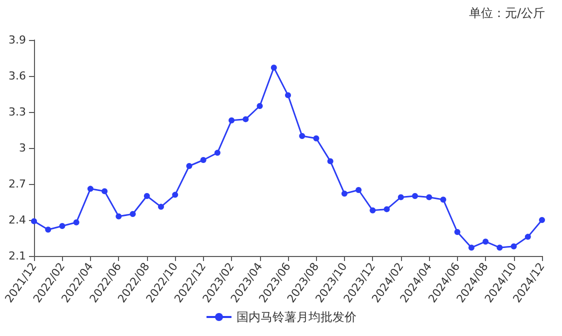 Image resolution: width=562 pixels, height=336 pixels. Describe the element at coordinates (17, 40) in the screenshot. I see `y-tick-label: 3.9` at that location.